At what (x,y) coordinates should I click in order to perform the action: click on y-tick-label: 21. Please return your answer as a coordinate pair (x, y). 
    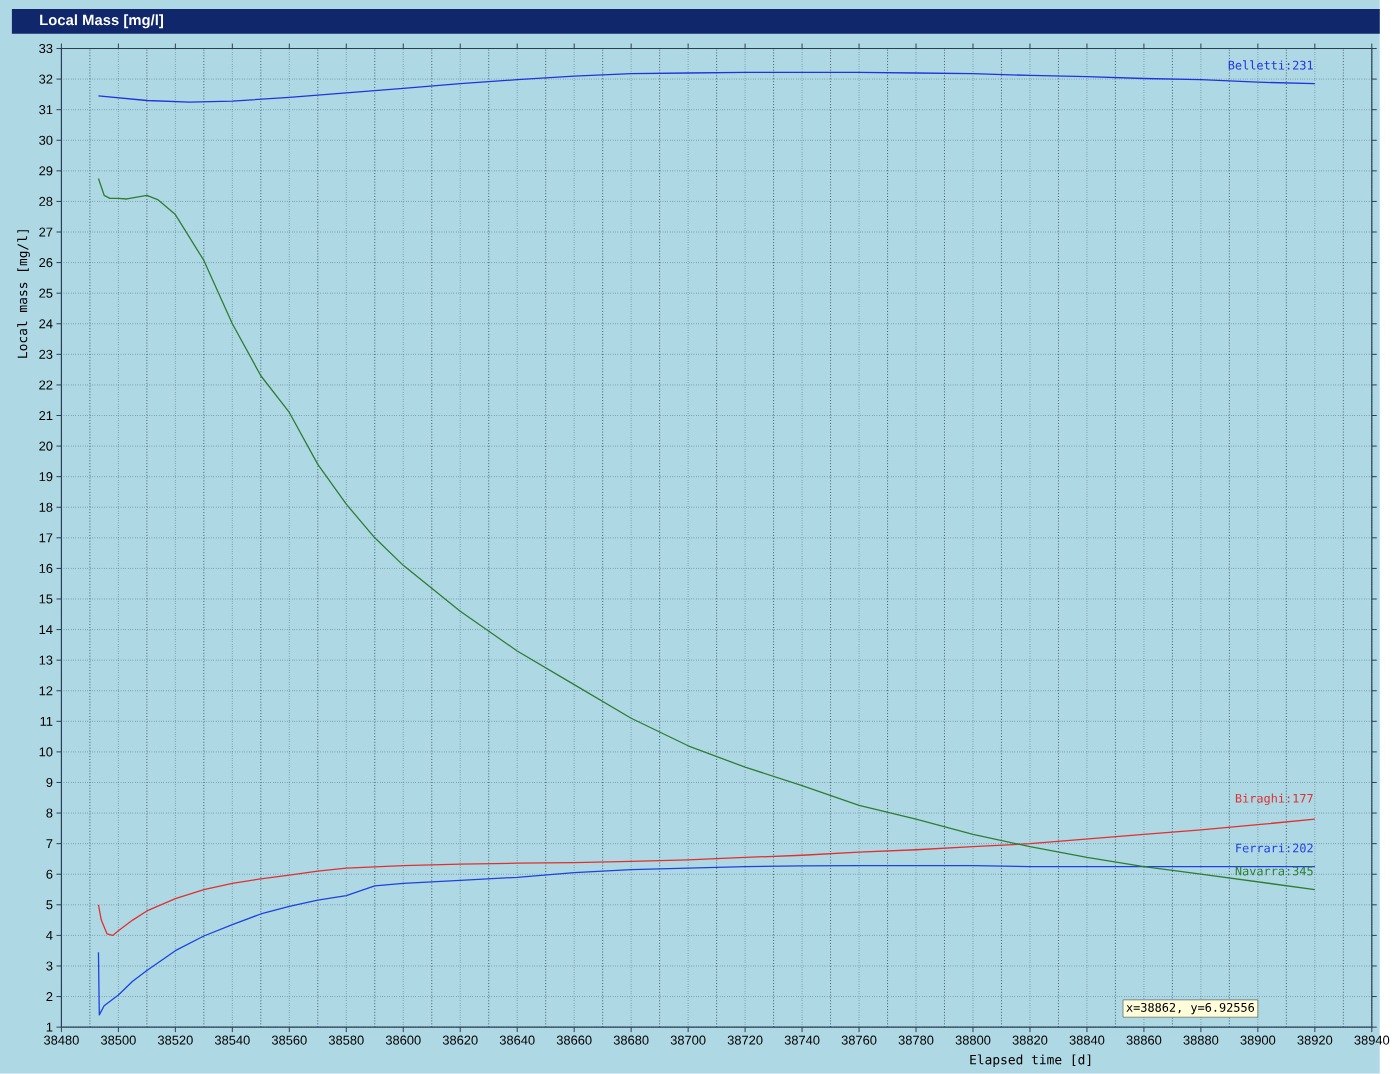
    Looking at the image, I should click on (46, 416).